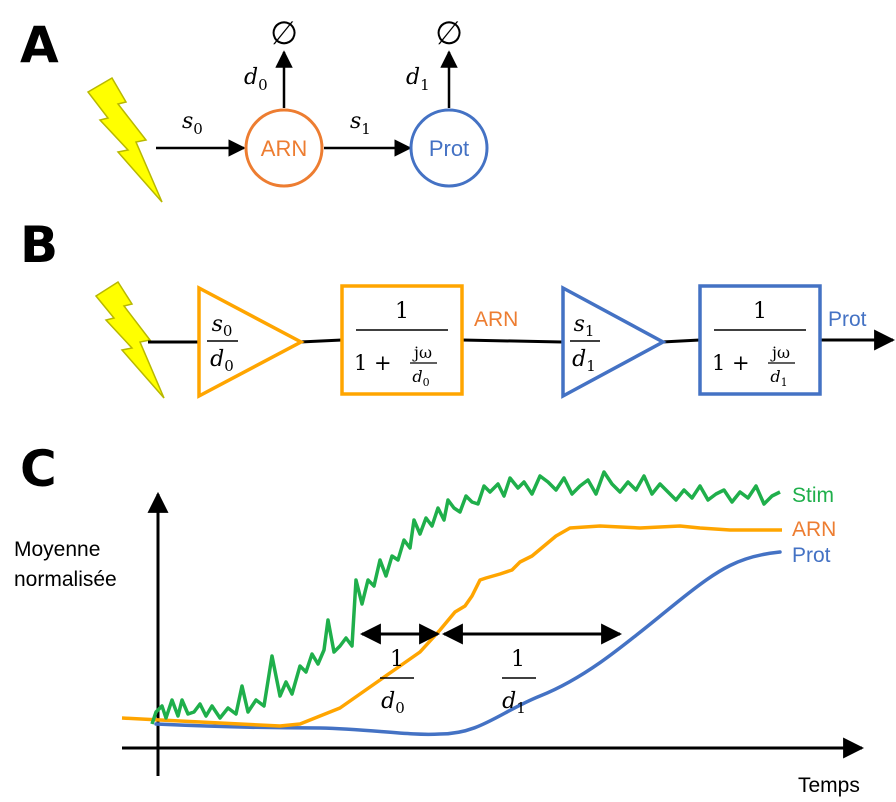 Image resolution: width=896 pixels, height=802 pixels. I want to click on wire-filter0-gain1, so click(512, 341).